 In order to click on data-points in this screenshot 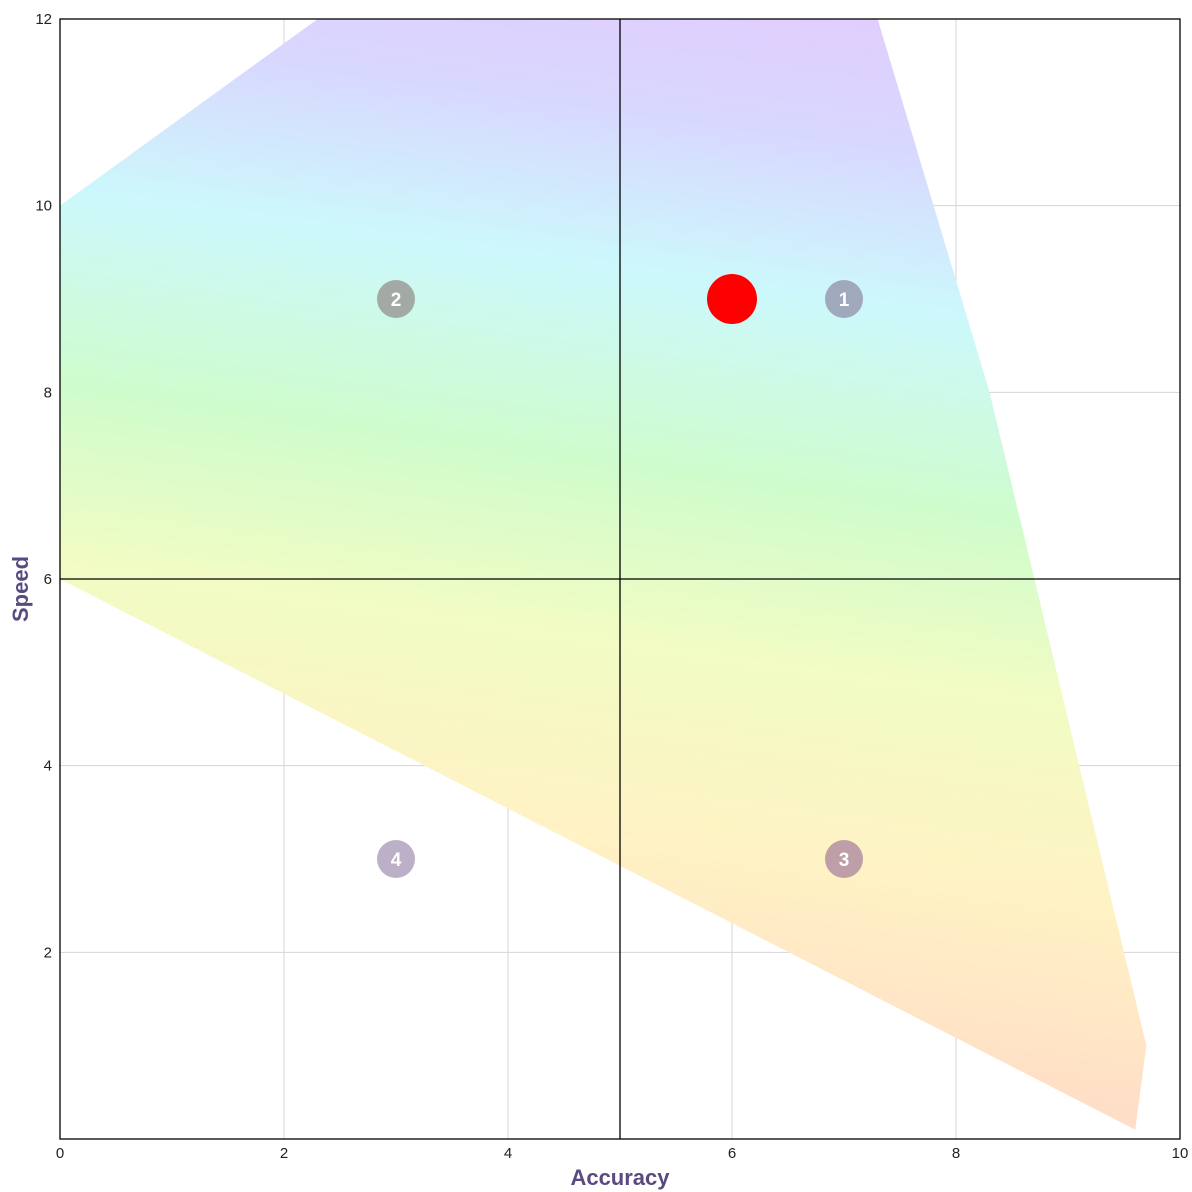, I will do `click(732, 299)`.